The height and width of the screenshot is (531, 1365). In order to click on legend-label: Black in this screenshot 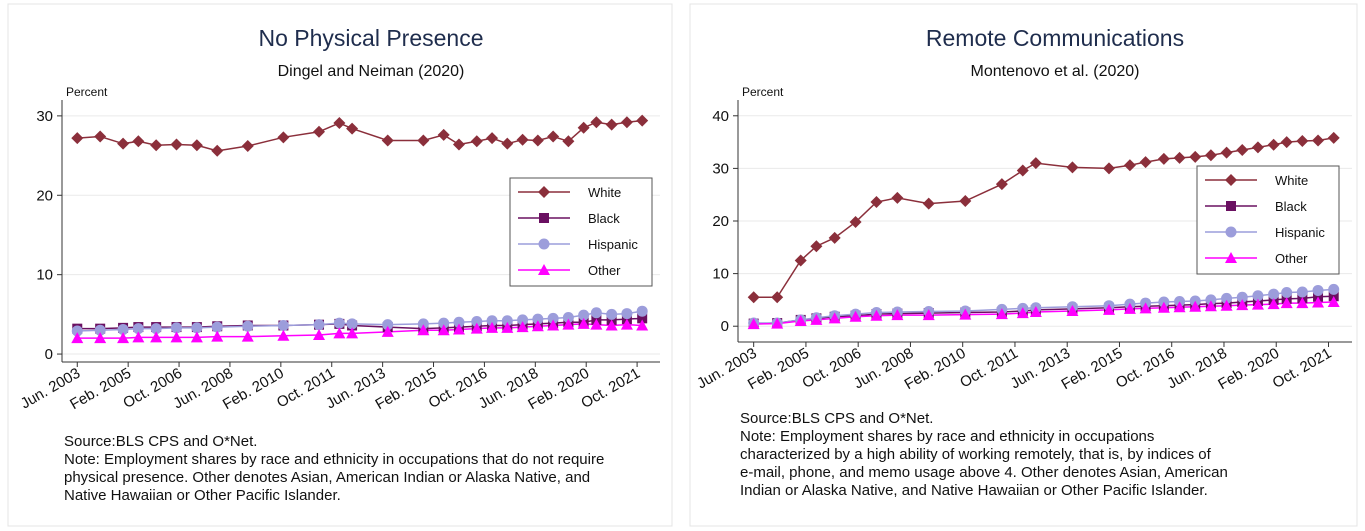, I will do `click(604, 218)`.